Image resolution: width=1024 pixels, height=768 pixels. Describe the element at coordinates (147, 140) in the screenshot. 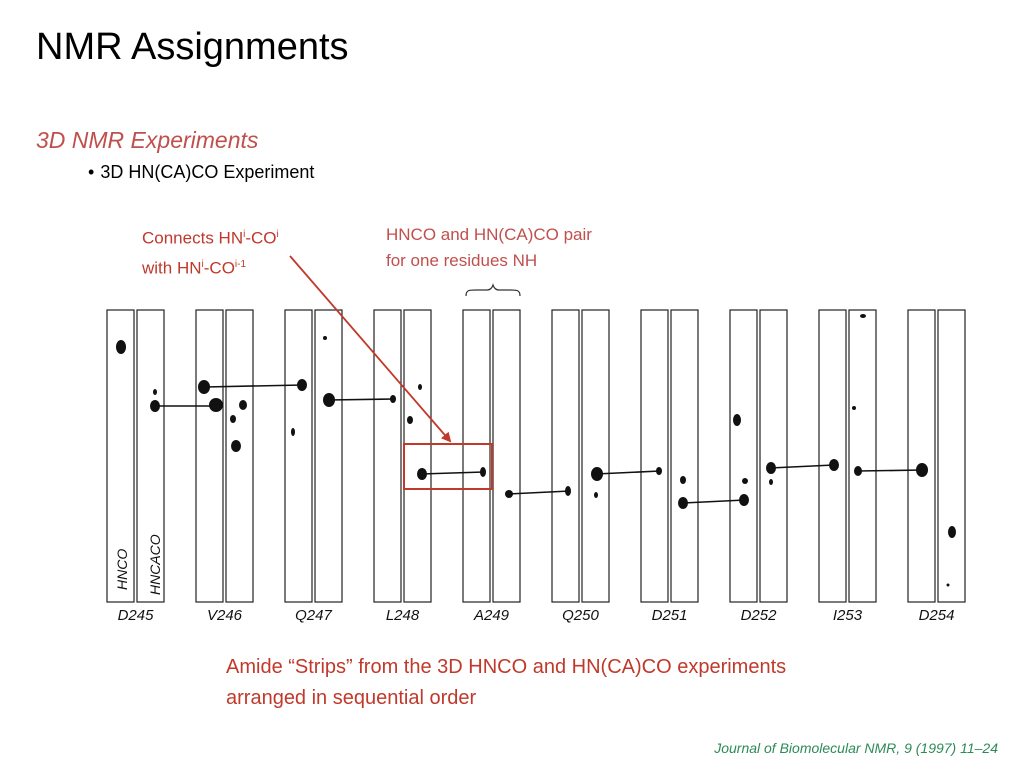

I see `slide-subtitle: 3D NMR Experiments` at that location.